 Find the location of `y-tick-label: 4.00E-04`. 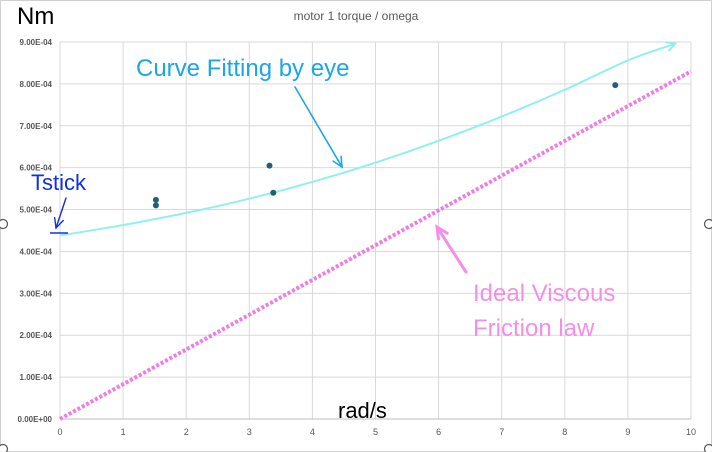

y-tick-label: 4.00E-04 is located at coordinates (36, 251).